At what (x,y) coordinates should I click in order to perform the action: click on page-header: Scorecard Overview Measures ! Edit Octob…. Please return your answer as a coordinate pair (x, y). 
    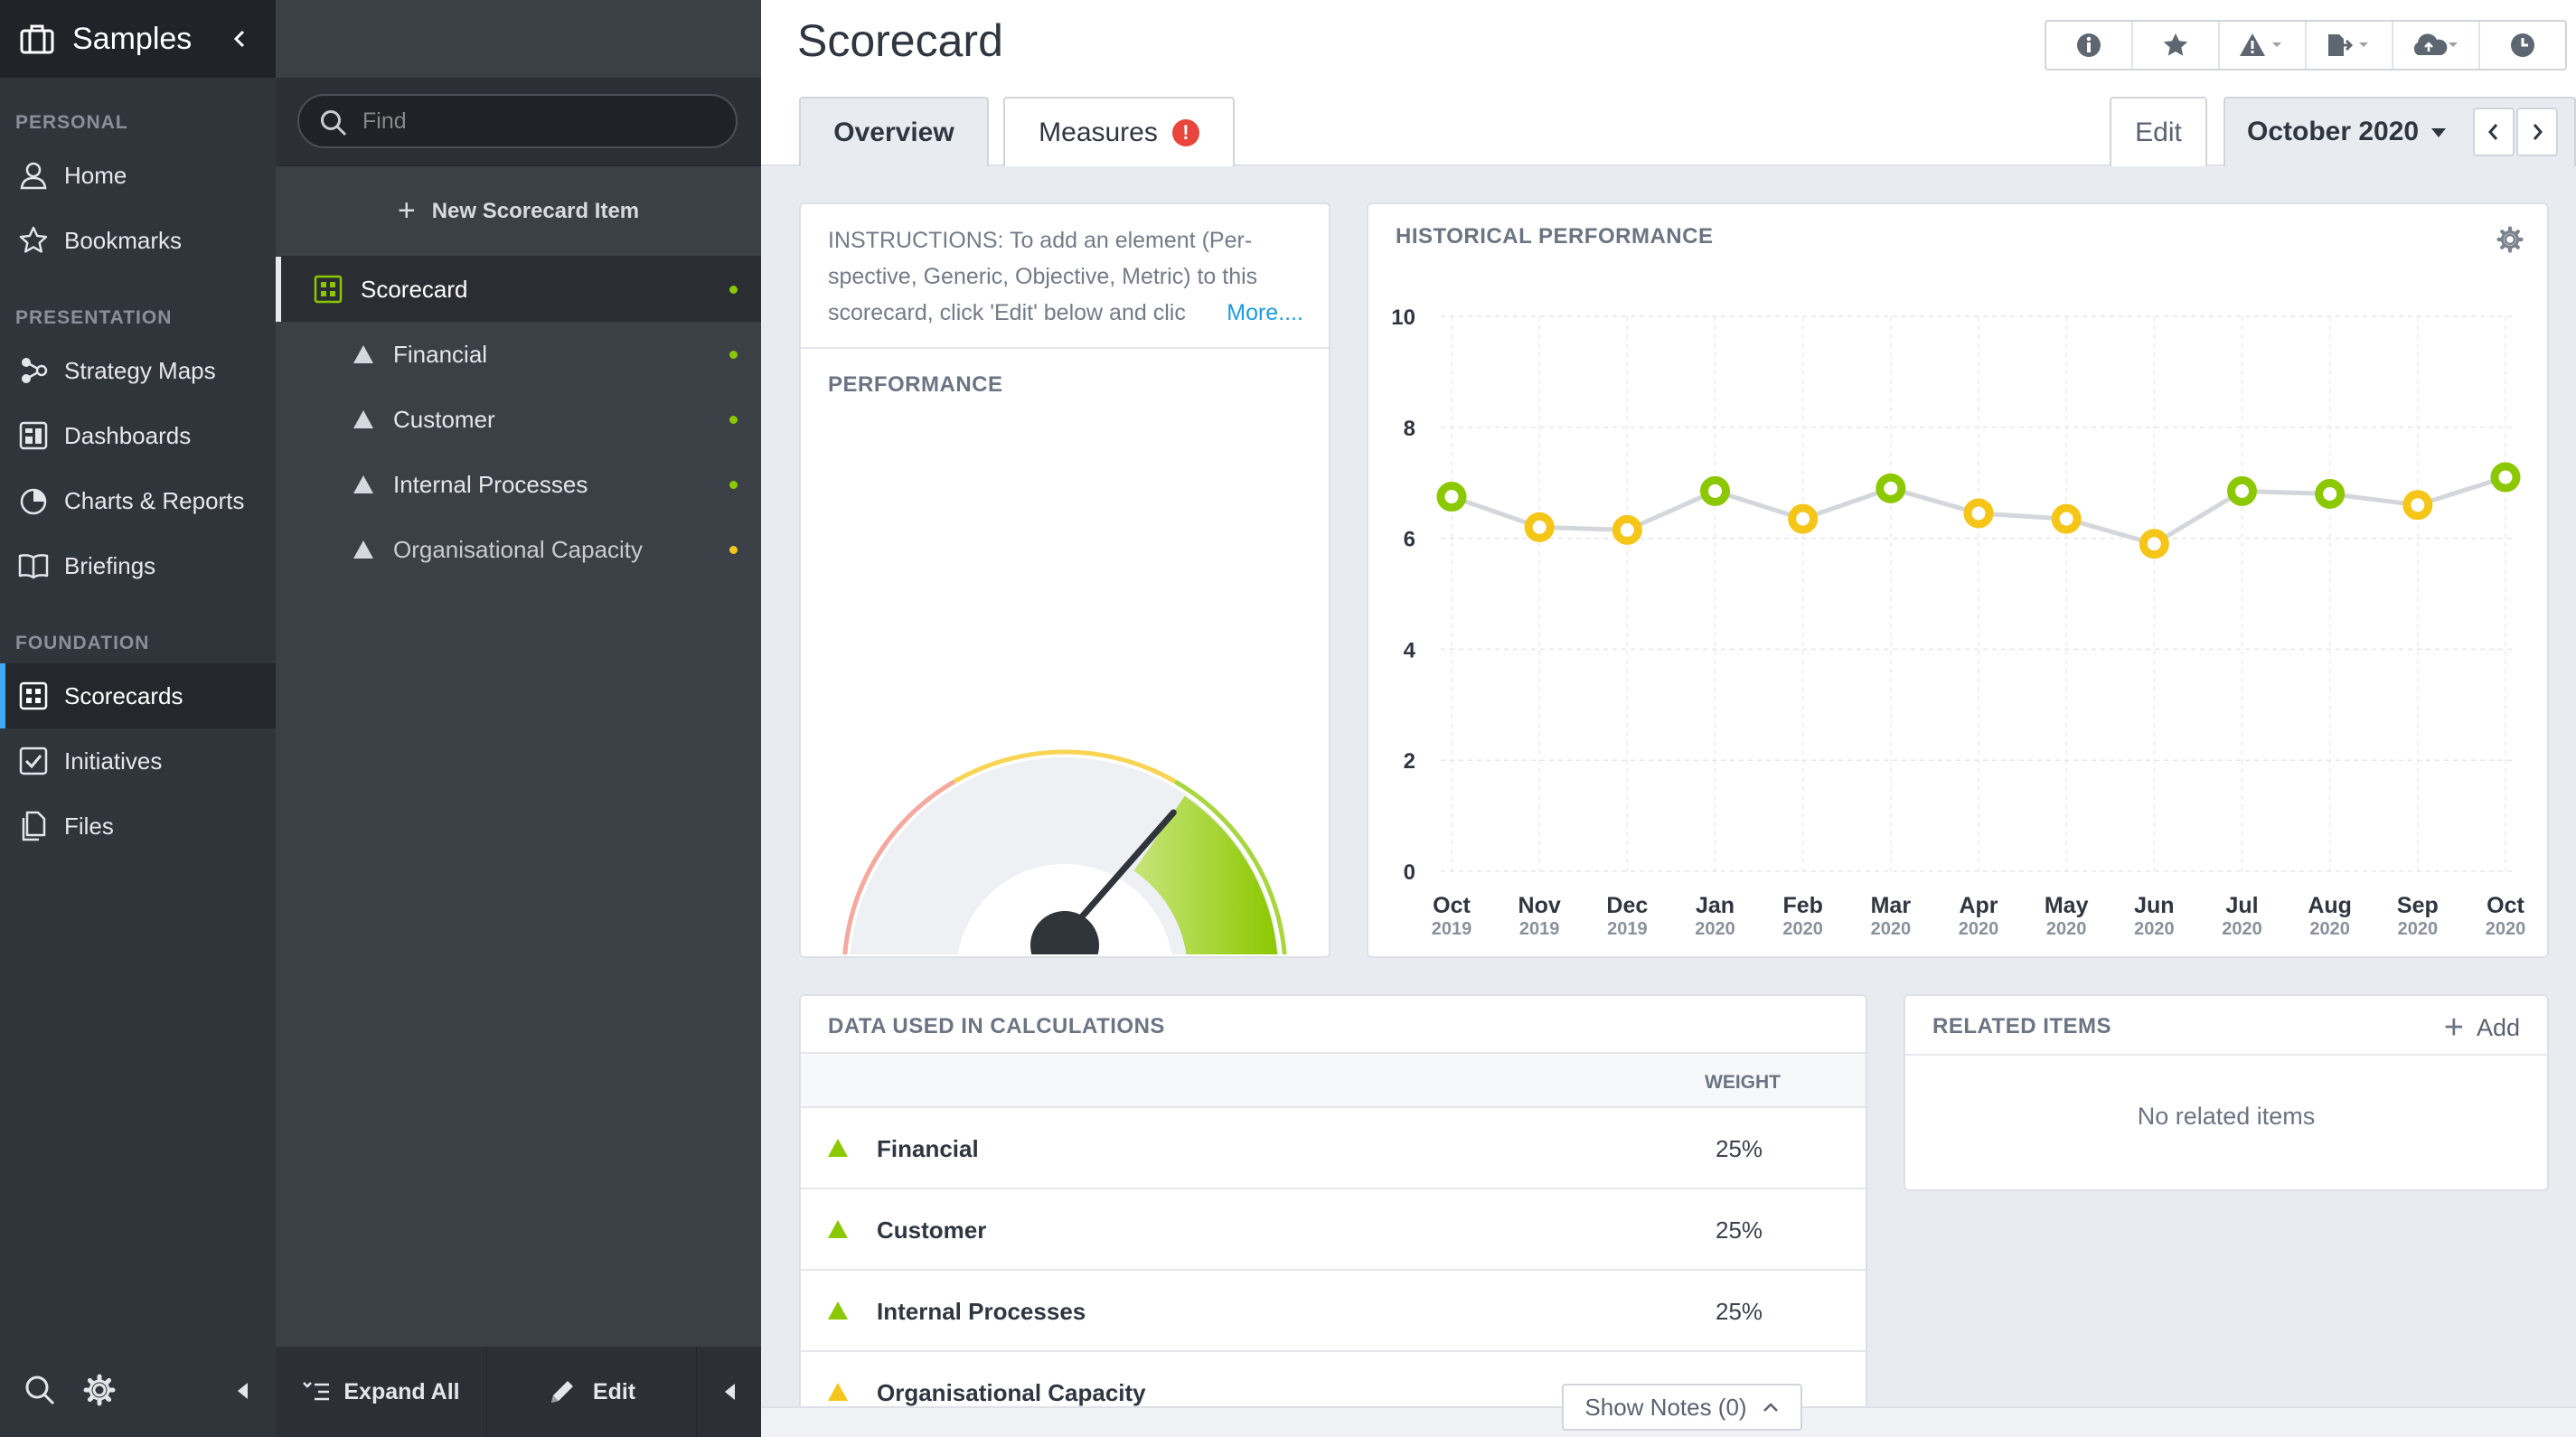
    Looking at the image, I should click on (1668, 83).